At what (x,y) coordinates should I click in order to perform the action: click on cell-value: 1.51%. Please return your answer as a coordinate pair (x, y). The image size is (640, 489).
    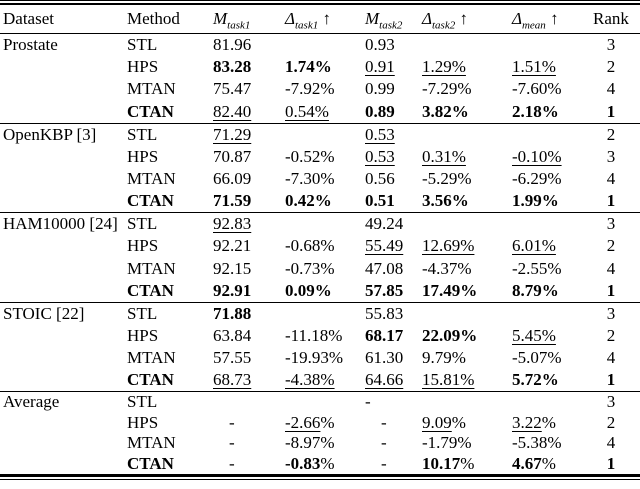
    Looking at the image, I should click on (534, 67).